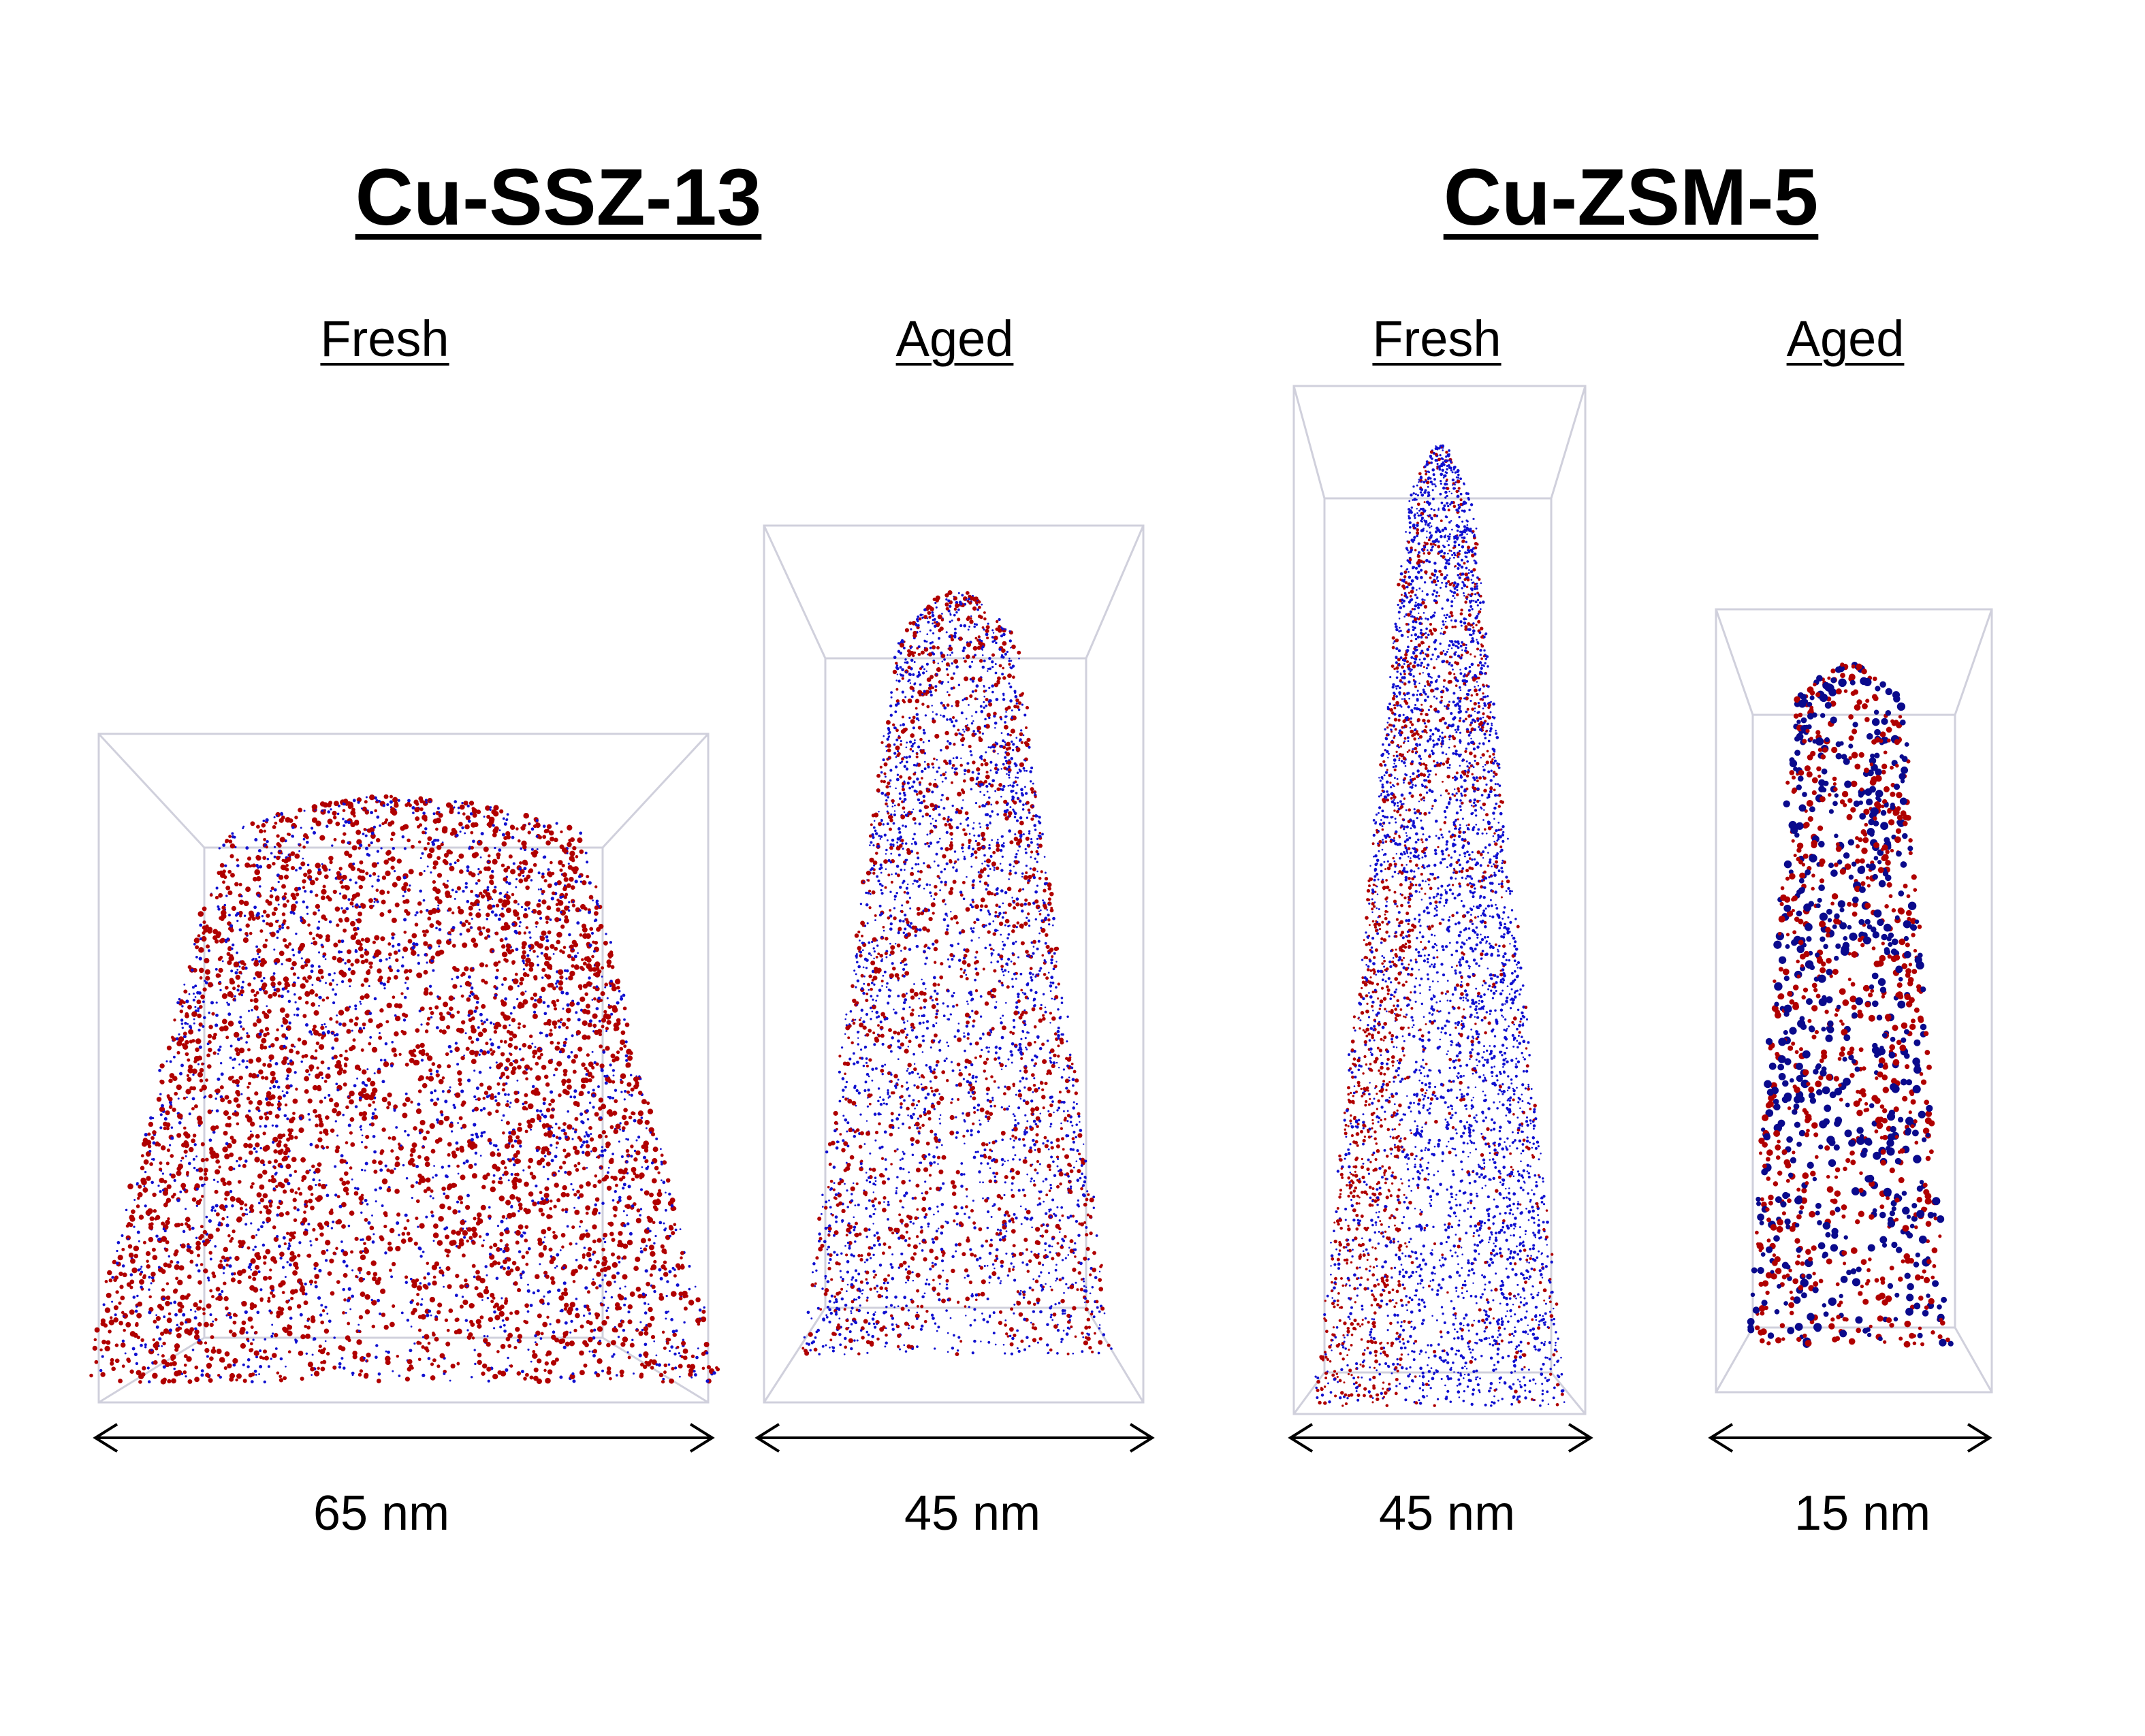 This screenshot has height=1736, width=2145. What do you see at coordinates (1851, 1004) in the screenshot?
I see `atom-cloud-zsm5-aged` at bounding box center [1851, 1004].